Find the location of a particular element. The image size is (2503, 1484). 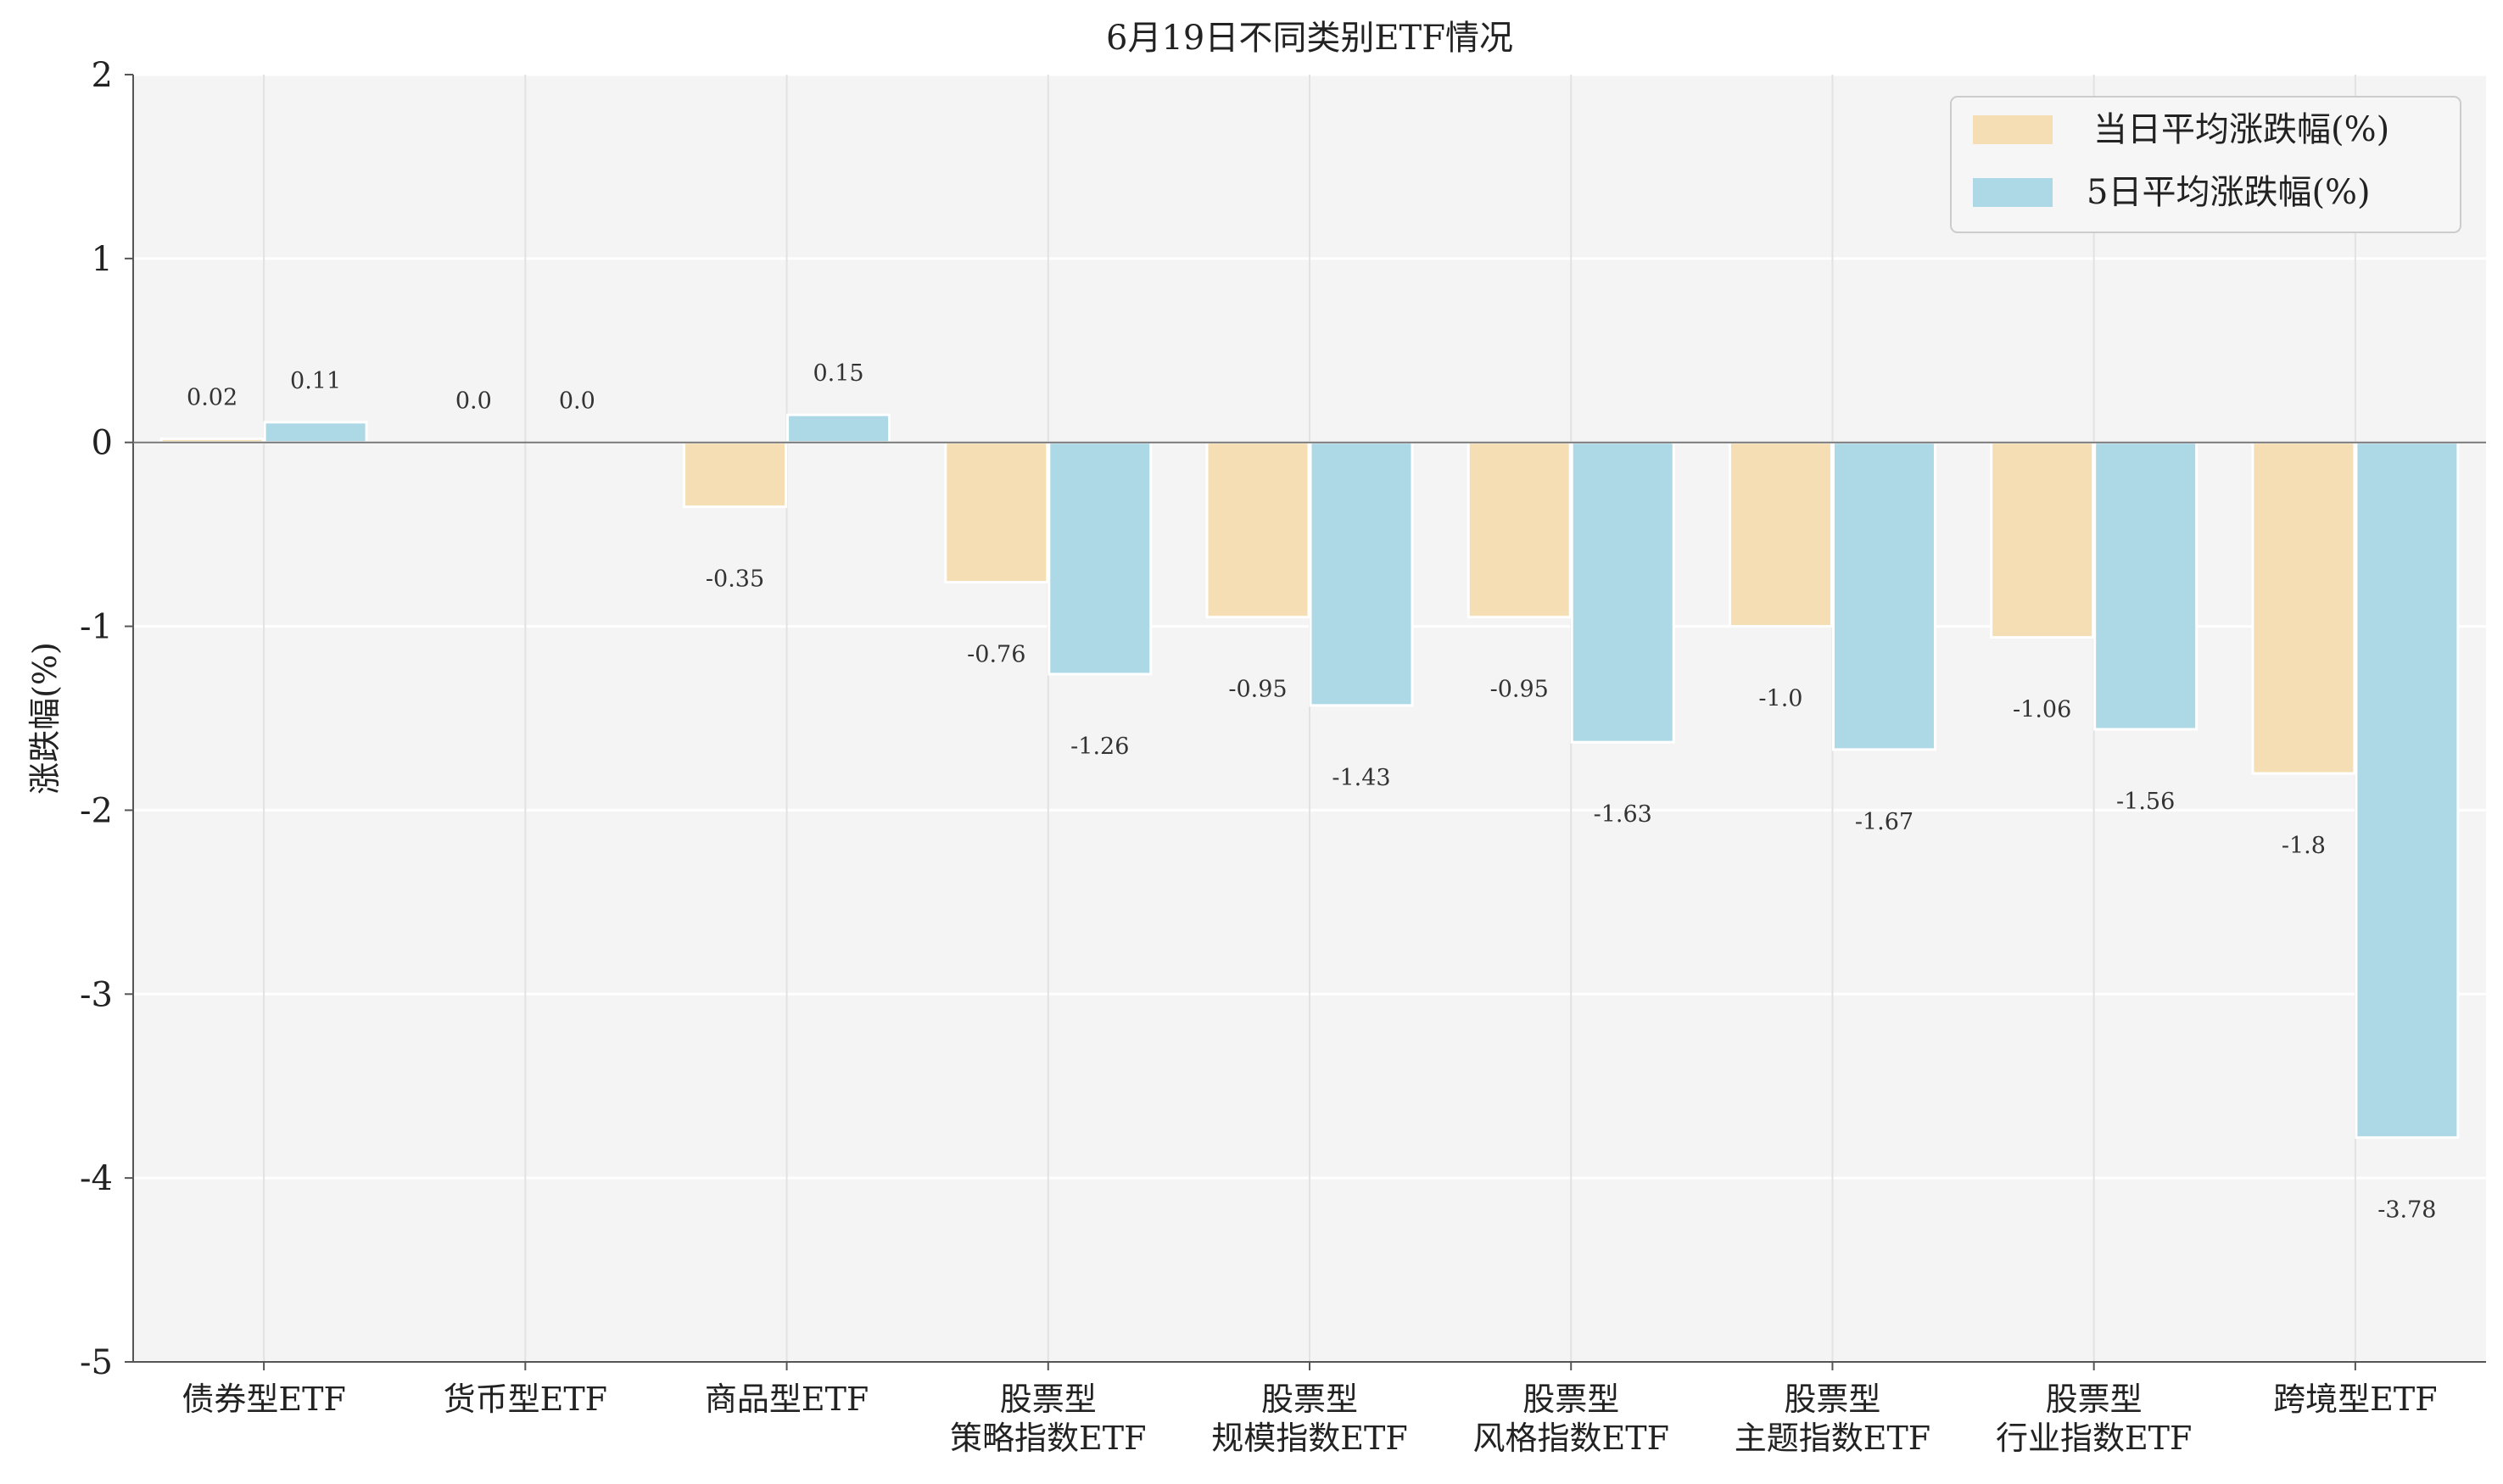

data-label: -1.67 is located at coordinates (1884, 822).